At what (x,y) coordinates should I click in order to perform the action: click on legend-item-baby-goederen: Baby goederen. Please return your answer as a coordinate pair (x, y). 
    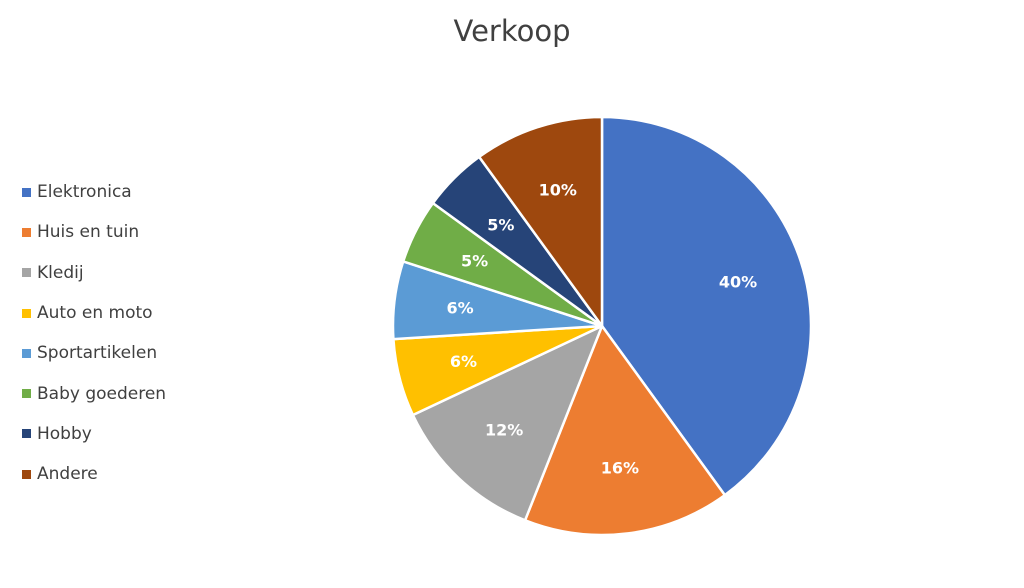
    Looking at the image, I should click on (94, 393).